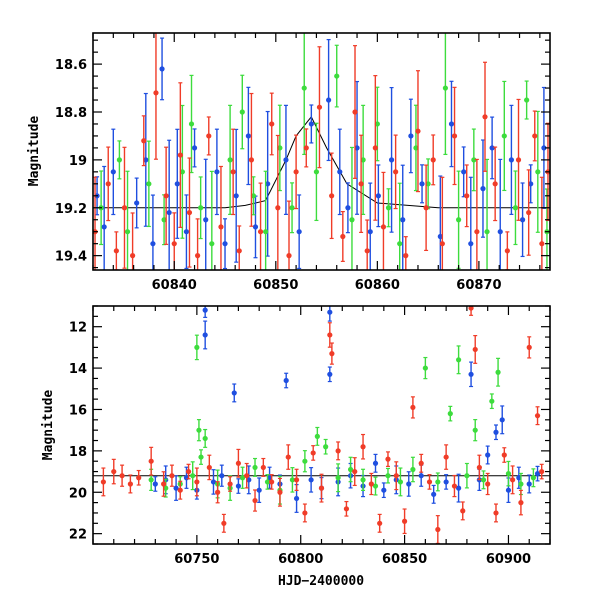  What do you see at coordinates (78, 410) in the screenshot?
I see `y-tick-label: 16` at bounding box center [78, 410].